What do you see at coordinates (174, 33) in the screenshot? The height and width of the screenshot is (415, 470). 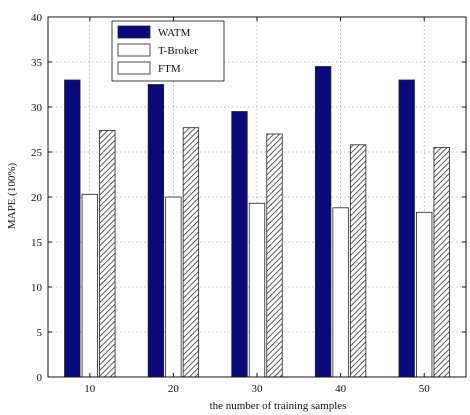 I see `legend-label: WATM` at bounding box center [174, 33].